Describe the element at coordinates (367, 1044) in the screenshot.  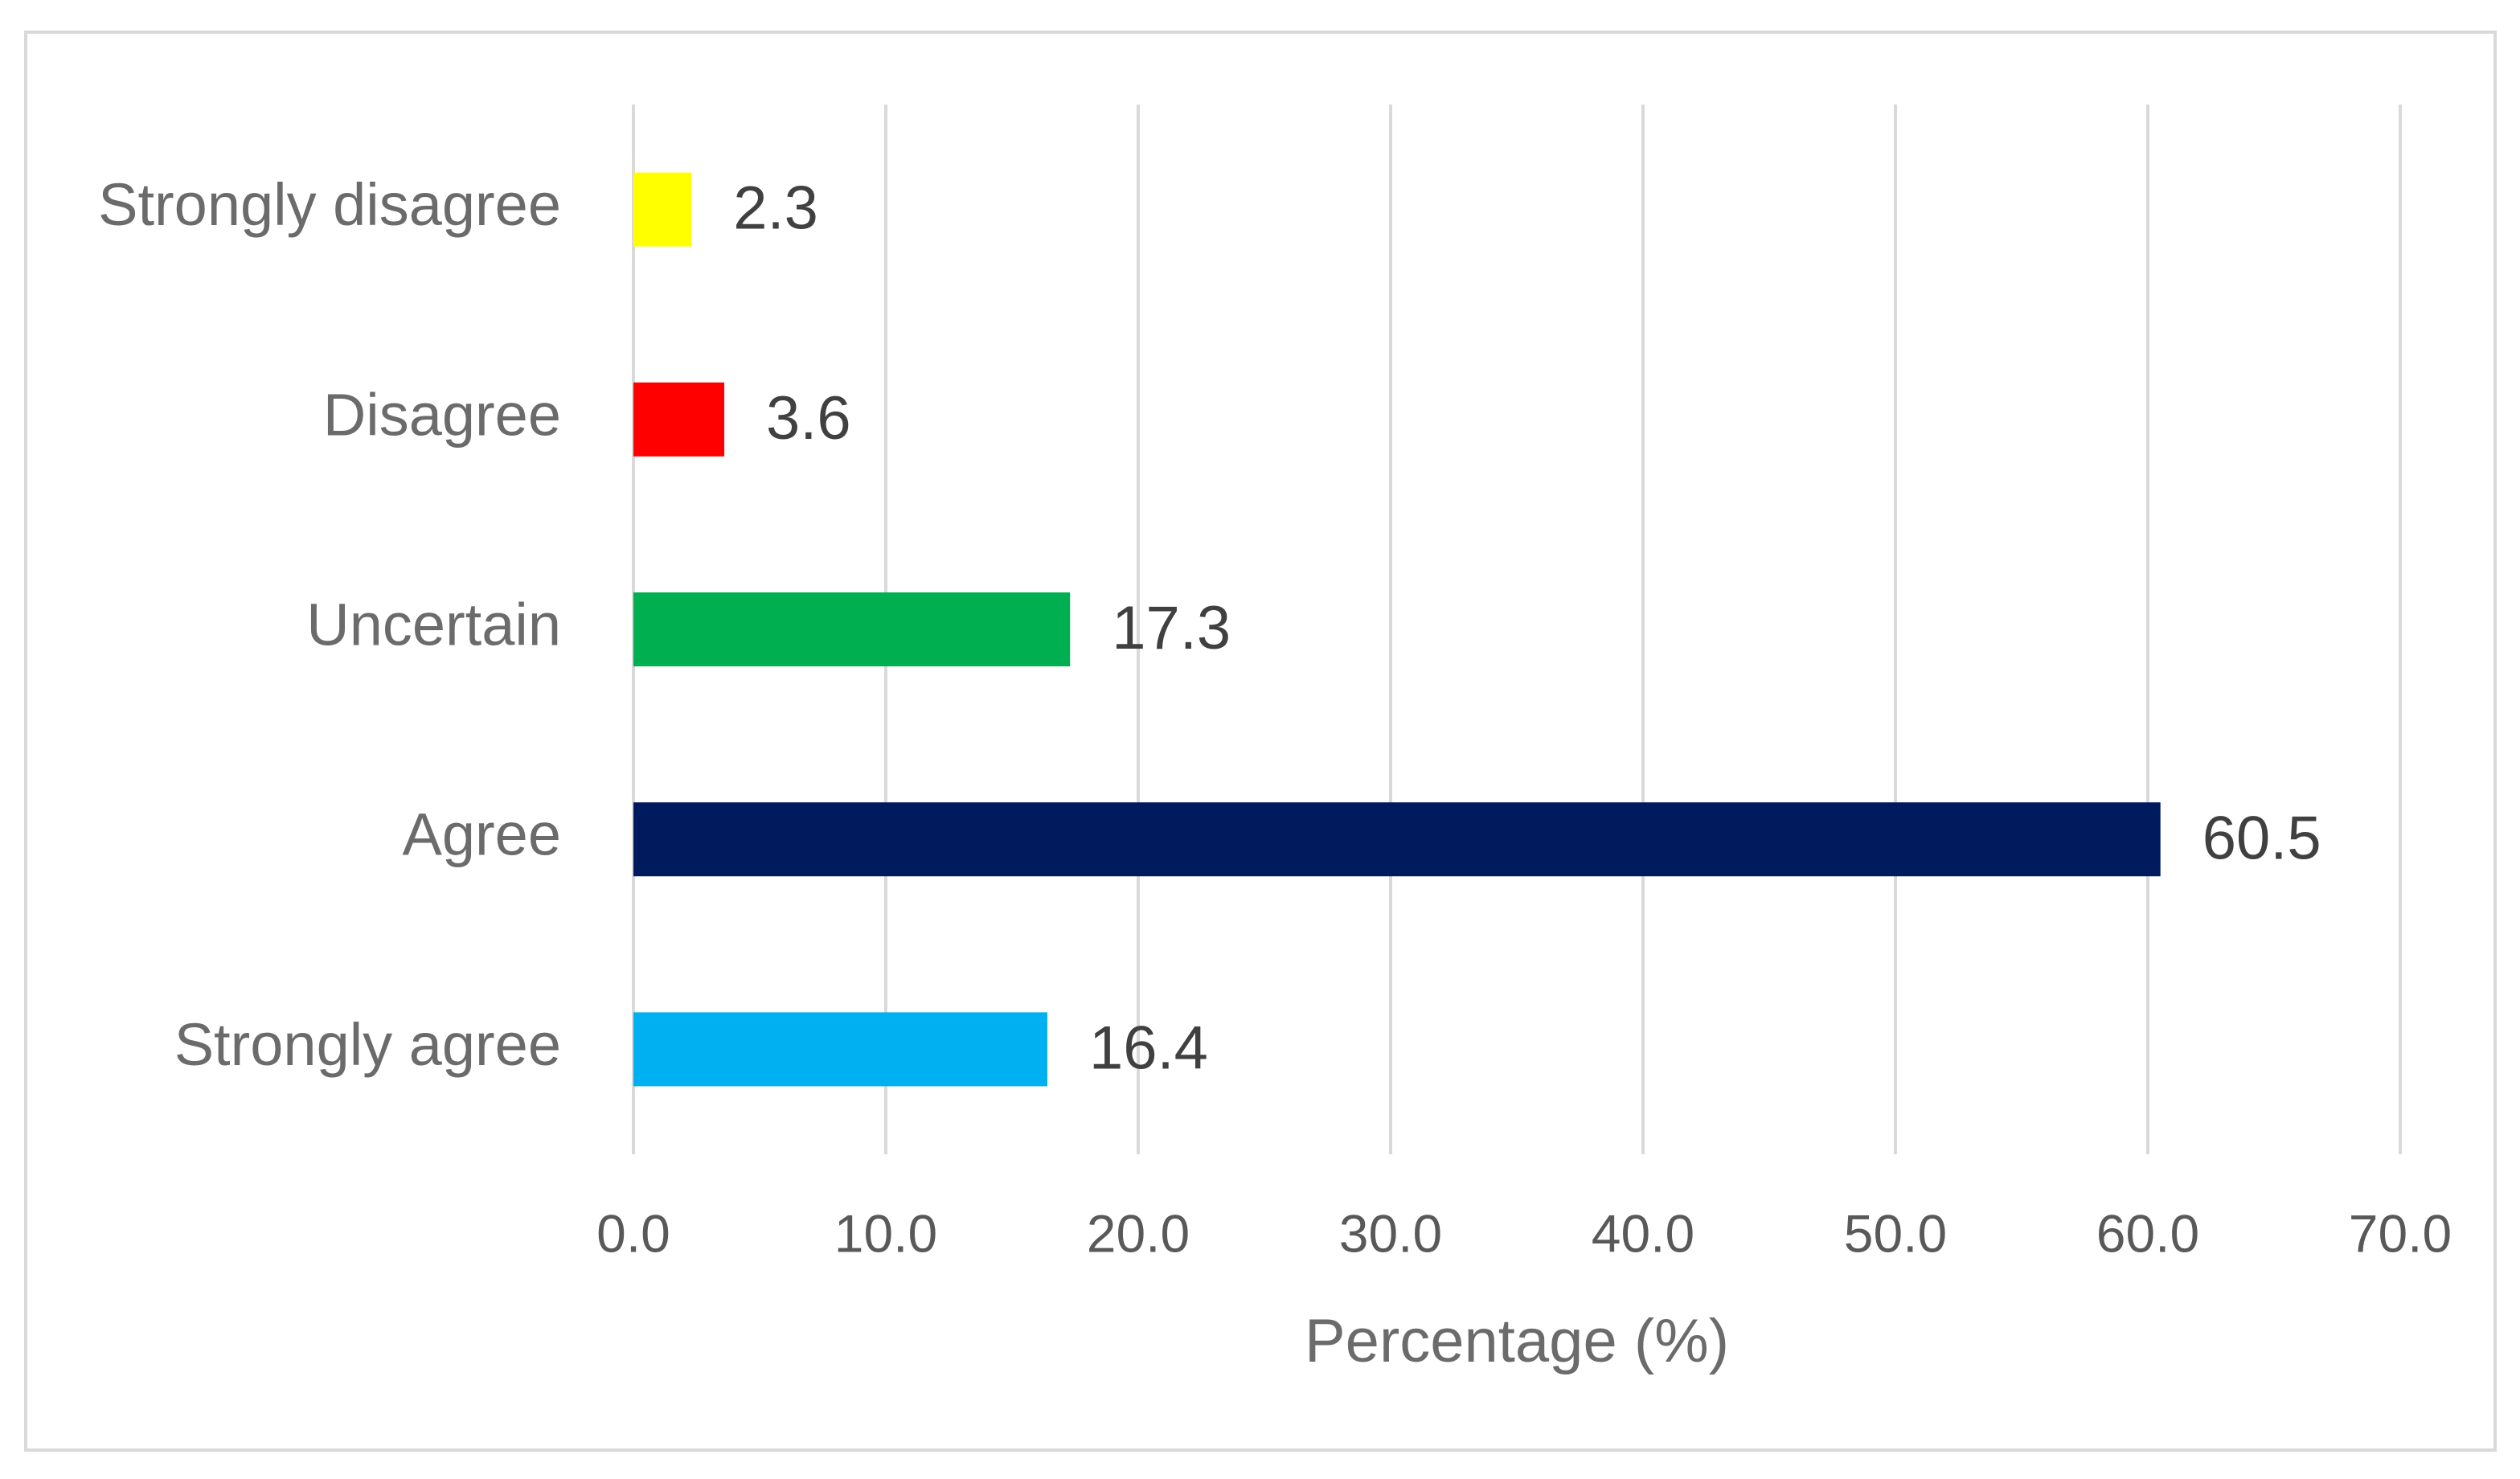
I see `y-tick-label: Strongly agree` at that location.